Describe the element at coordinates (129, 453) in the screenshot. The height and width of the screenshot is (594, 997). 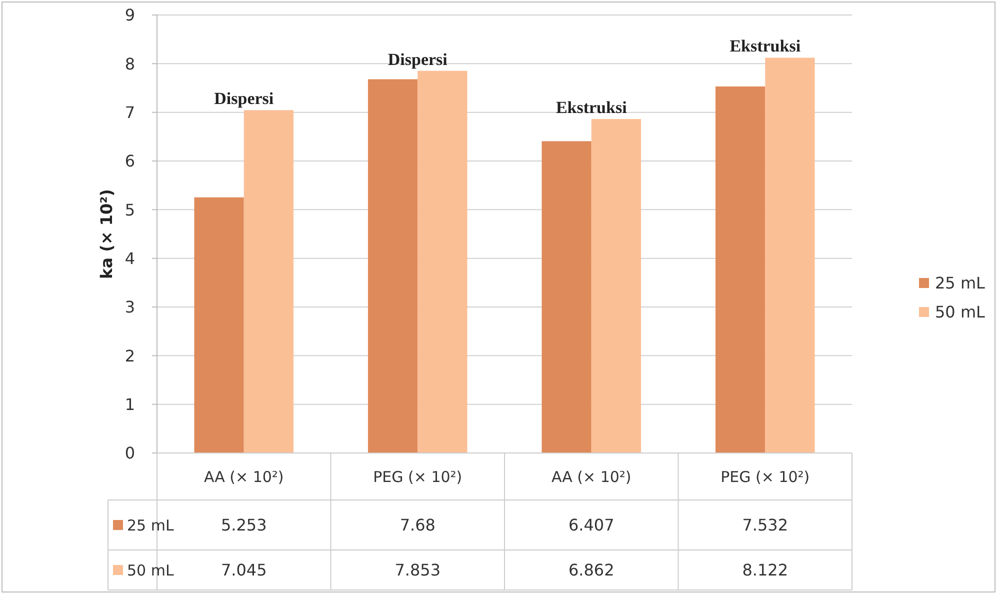
I see `y-tick-label: 0` at that location.